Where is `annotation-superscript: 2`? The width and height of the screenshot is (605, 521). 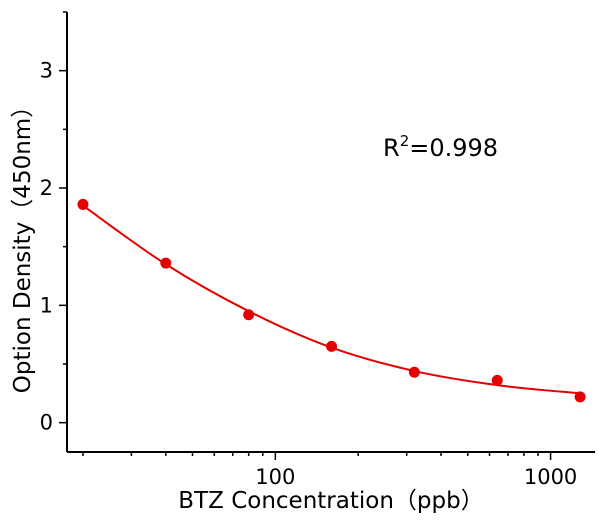 annotation-superscript: 2 is located at coordinates (405, 141).